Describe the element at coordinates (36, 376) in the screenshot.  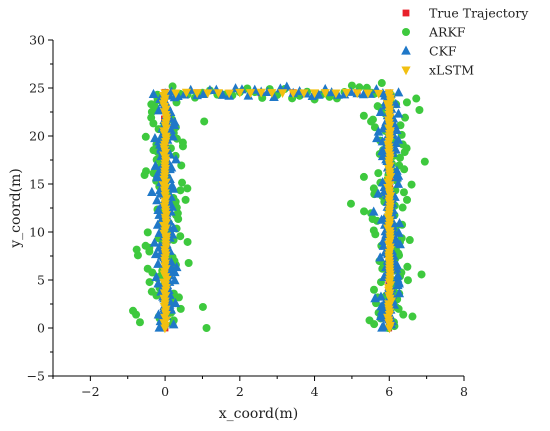
I see `y-tick-label: −5` at that location.